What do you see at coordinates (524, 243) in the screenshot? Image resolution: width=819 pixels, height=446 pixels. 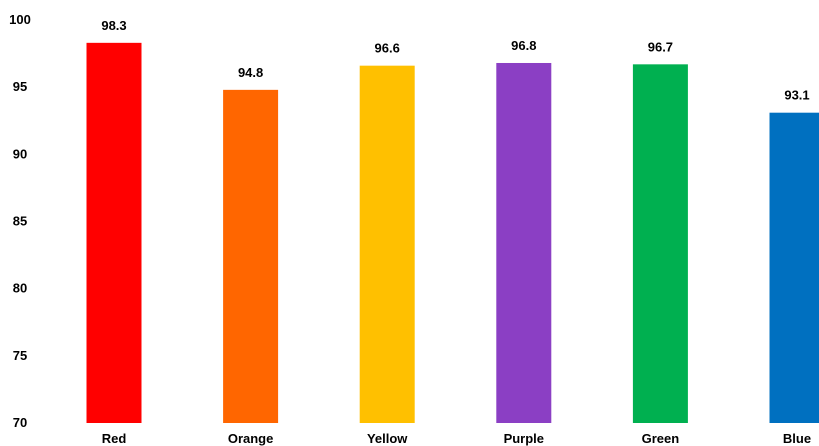 I see `bar-purple` at bounding box center [524, 243].